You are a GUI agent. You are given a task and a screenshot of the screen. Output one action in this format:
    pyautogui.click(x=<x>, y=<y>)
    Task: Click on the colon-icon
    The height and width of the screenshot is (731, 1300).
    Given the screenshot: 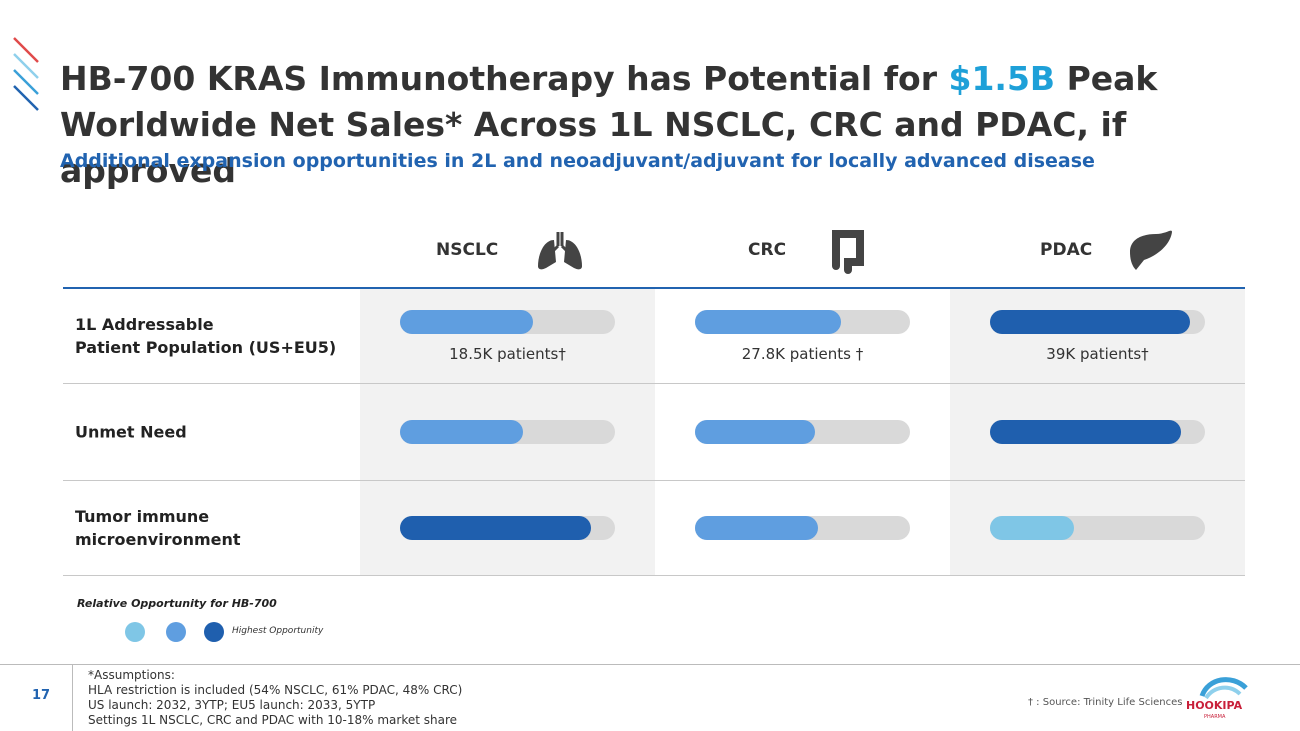 What is the action you would take?
    pyautogui.click(x=848, y=252)
    